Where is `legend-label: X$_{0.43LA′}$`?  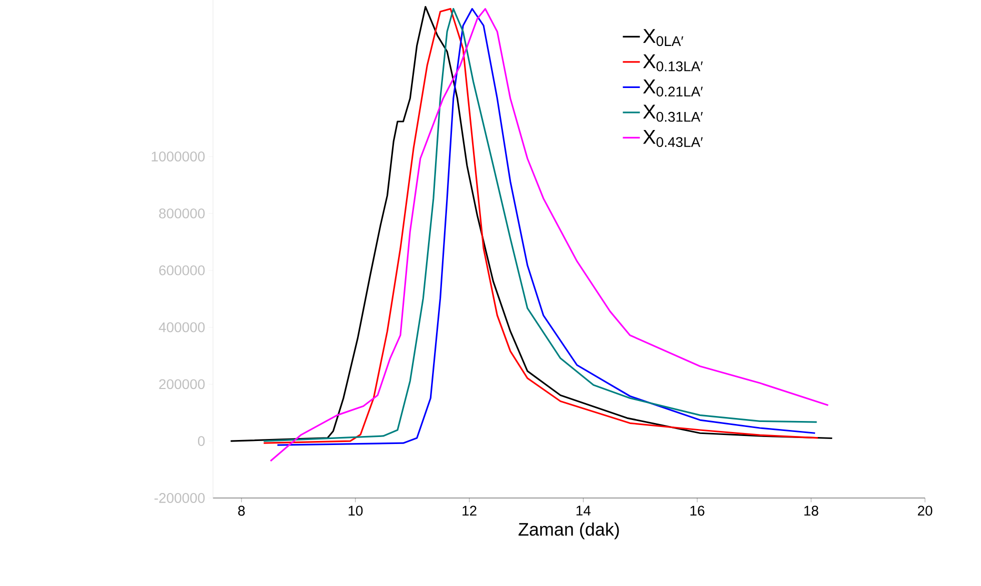 legend-label: X$_{0.43LA′}$ is located at coordinates (673, 139).